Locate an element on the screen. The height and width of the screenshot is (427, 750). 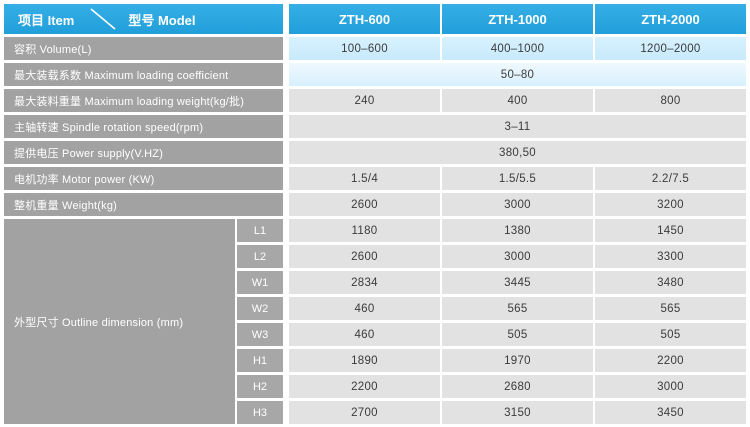
row-label-spindle-speed: 主轴转速 Spindle rotation speed(rpm) is located at coordinates (143, 126).